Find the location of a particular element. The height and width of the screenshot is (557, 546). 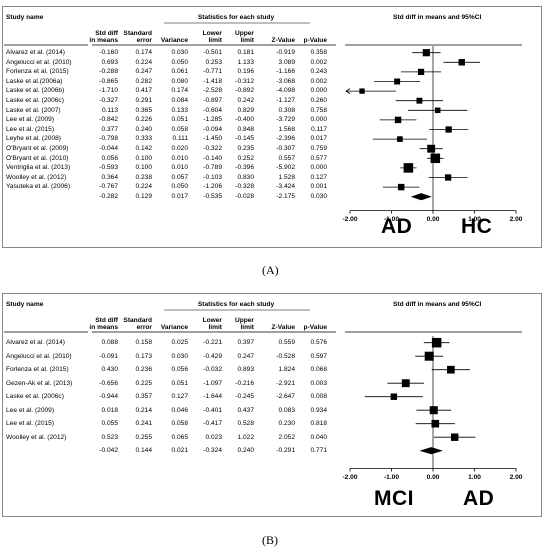

stat-p: 0.117 is located at coordinates (318, 129).